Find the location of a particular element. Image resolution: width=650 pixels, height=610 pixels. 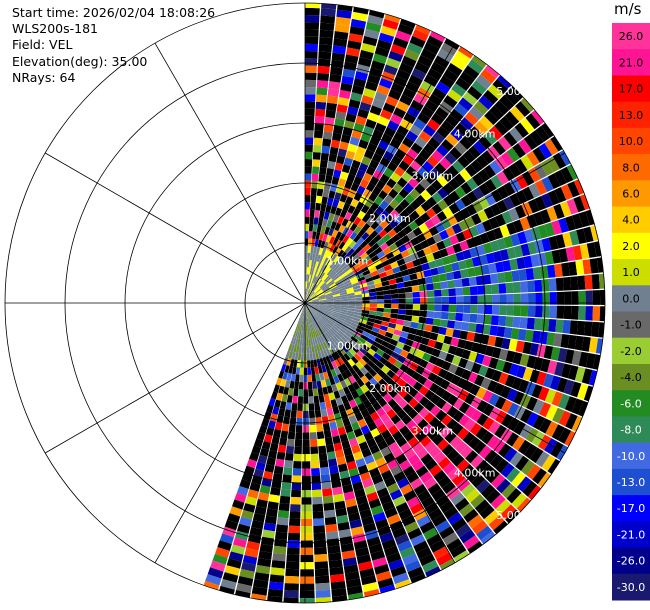

colorbar-swatch is located at coordinates (631, 115).